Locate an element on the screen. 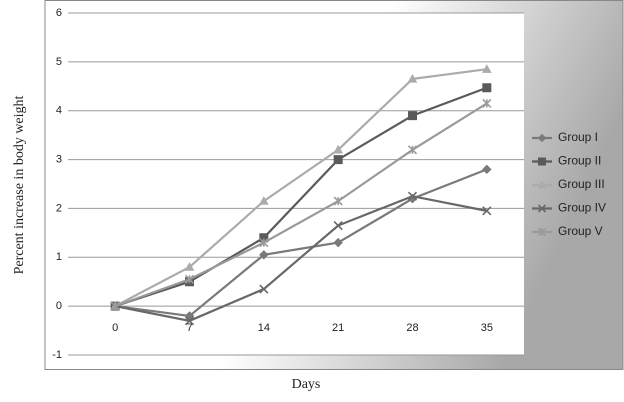 The width and height of the screenshot is (624, 402). x-tick-label: 7 is located at coordinates (189, 328).